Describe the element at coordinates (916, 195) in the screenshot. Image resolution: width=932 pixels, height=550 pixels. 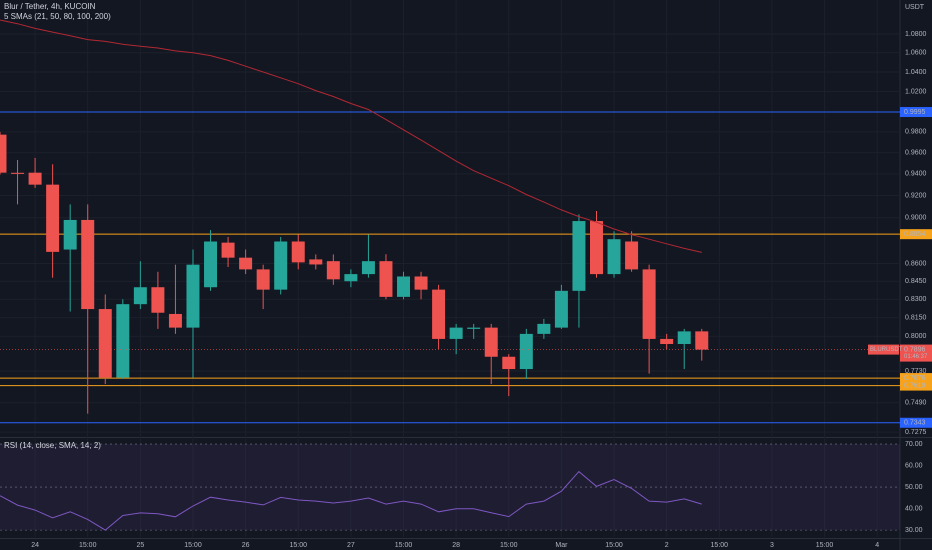
I see `y-tick-label: 0.9200` at that location.